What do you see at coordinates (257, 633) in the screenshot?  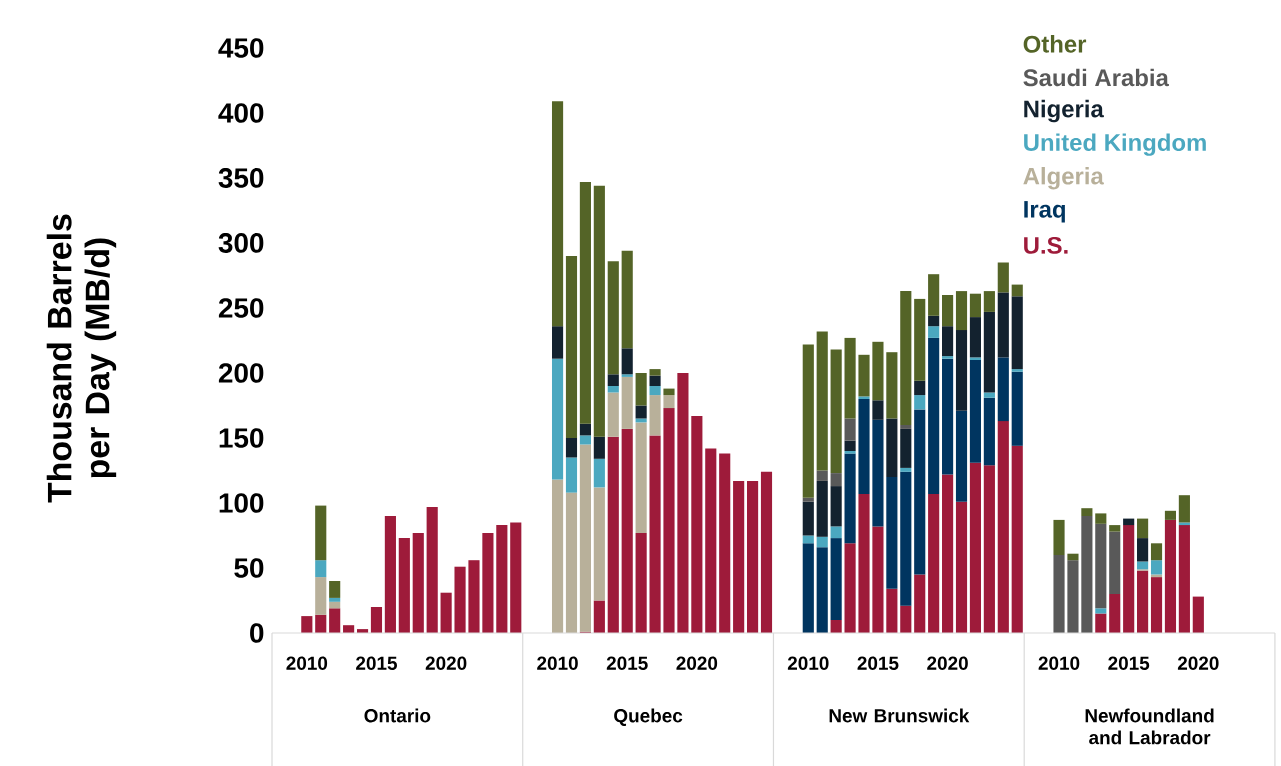 I see `y-tick-label: 0` at bounding box center [257, 633].